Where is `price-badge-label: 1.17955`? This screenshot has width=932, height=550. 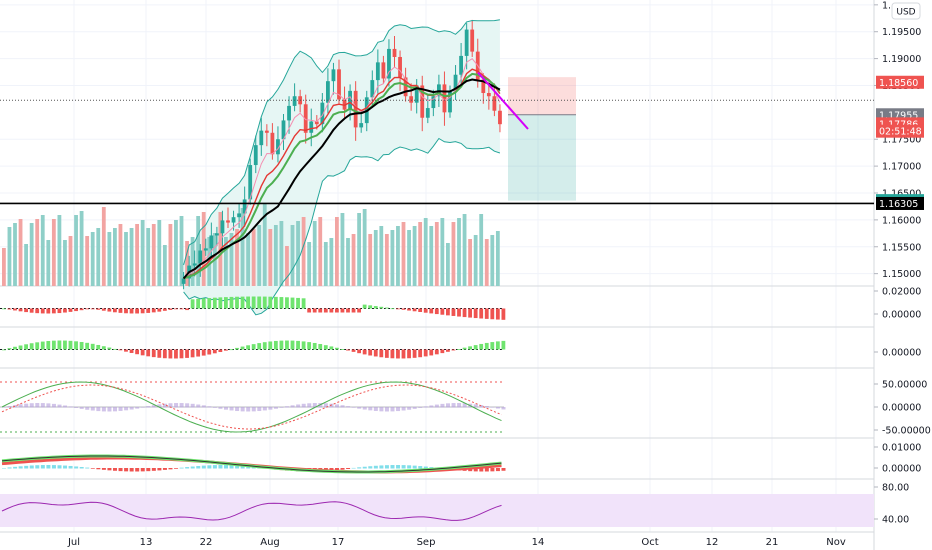 price-badge-label: 1.17955 is located at coordinates (898, 115).